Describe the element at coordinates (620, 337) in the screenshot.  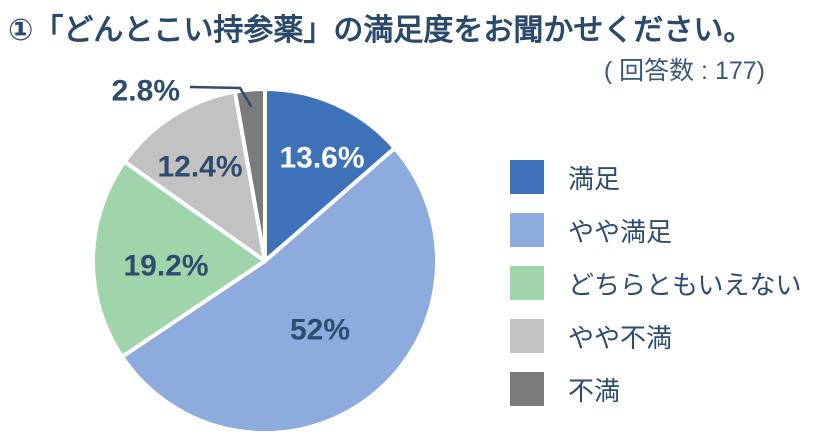
I see `legend-label-4: やや不満` at that location.